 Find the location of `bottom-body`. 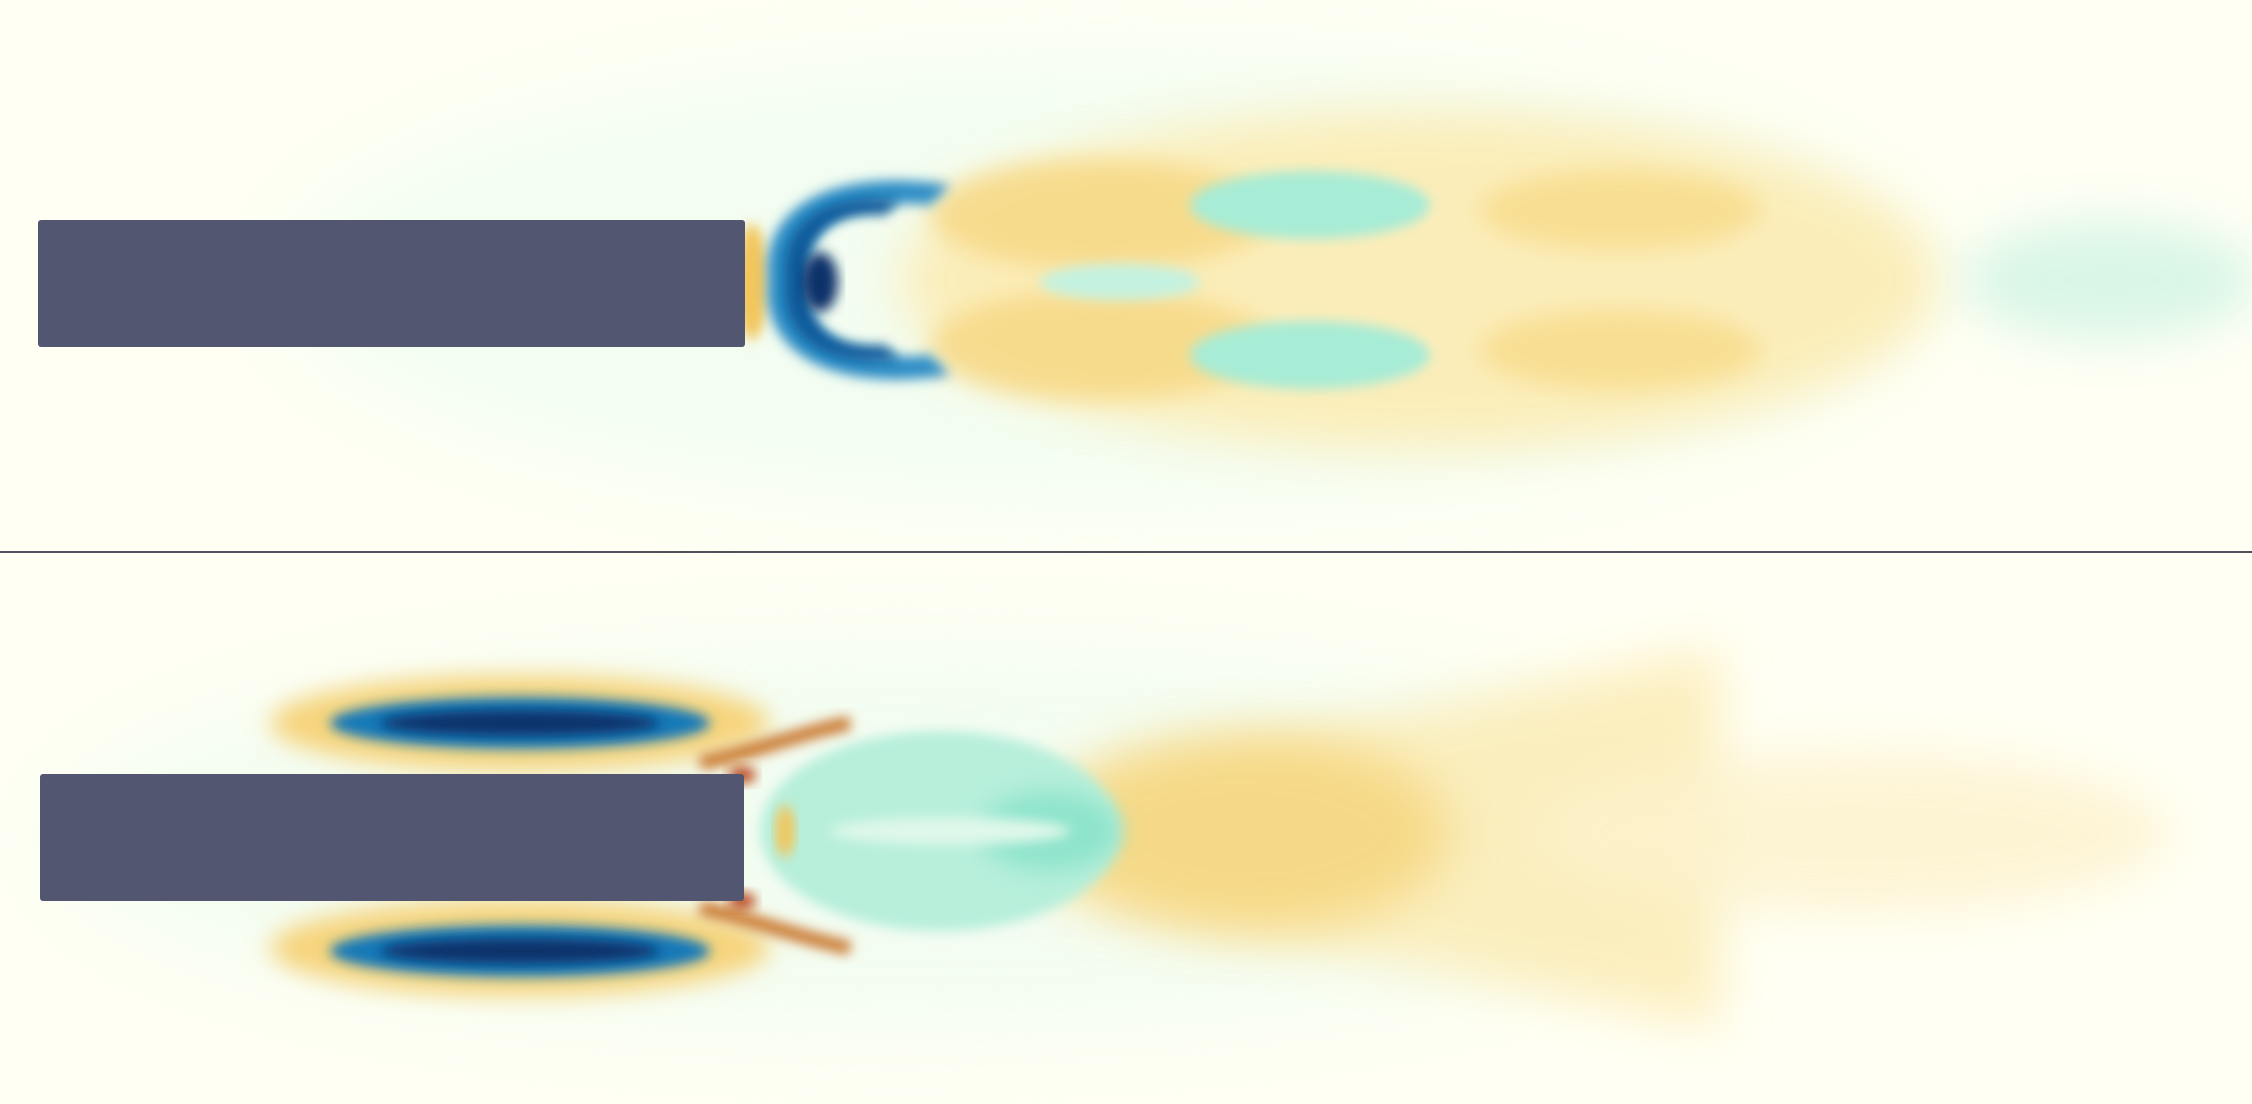

bottom-body is located at coordinates (392, 837).